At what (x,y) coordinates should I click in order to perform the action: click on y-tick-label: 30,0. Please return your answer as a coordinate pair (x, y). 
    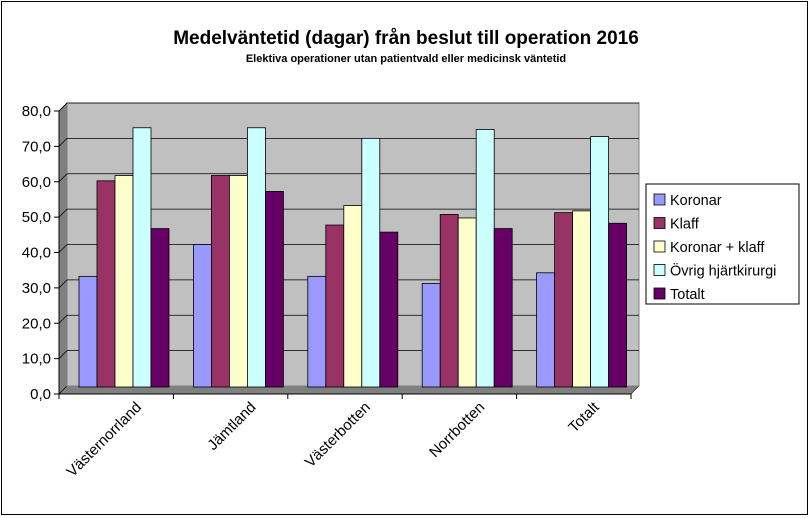
    Looking at the image, I should click on (36, 288).